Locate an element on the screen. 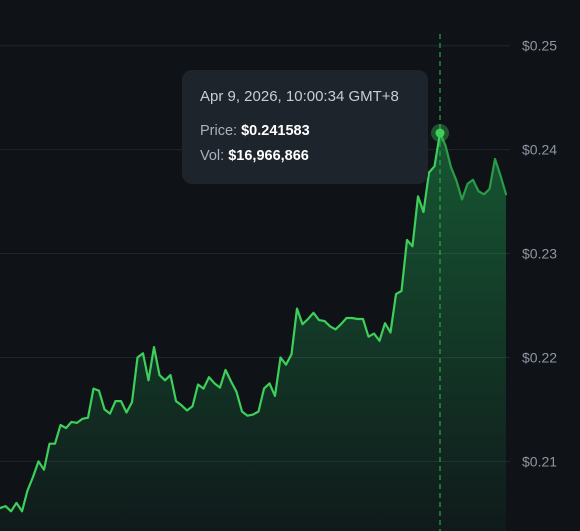 The height and width of the screenshot is (531, 580). y-tick-label: $0.25 is located at coordinates (539, 46).